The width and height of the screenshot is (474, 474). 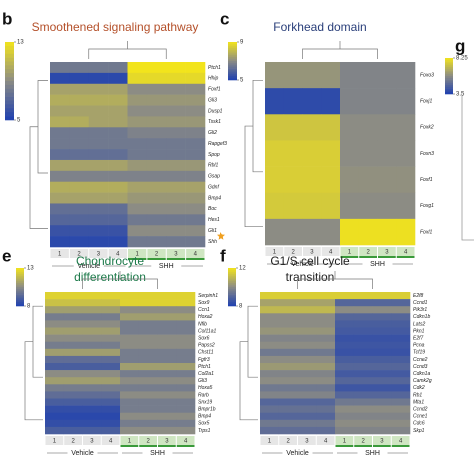 I want to click on panel-title: Forkhead domain, so click(x=319, y=27).